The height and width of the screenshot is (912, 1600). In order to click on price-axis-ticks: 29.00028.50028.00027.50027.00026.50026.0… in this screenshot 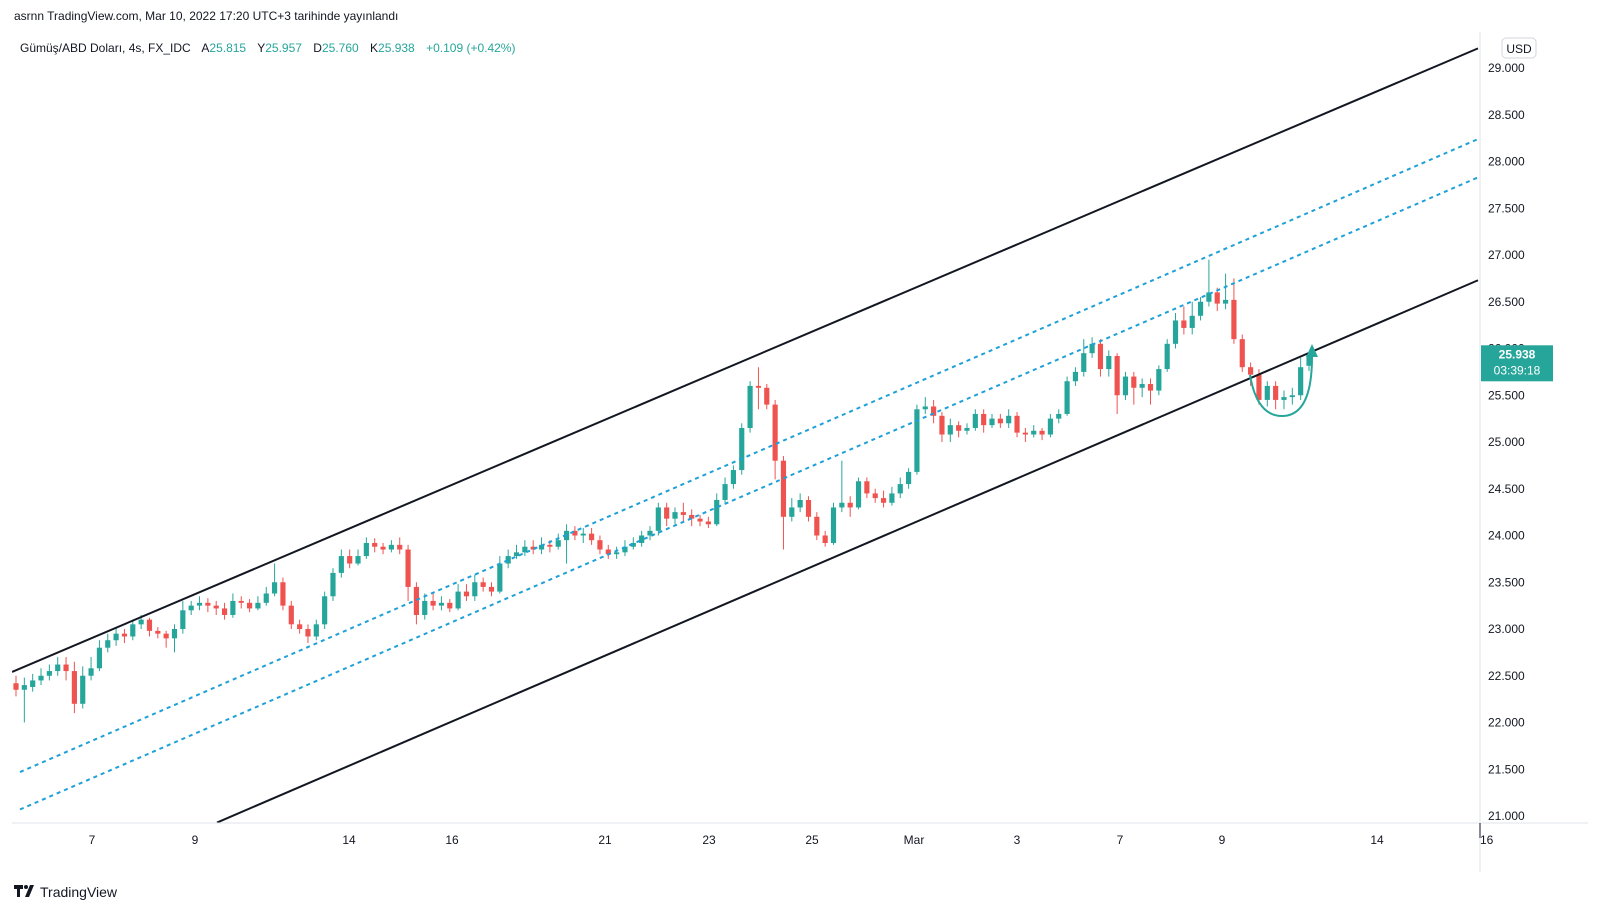, I will do `click(1506, 442)`.